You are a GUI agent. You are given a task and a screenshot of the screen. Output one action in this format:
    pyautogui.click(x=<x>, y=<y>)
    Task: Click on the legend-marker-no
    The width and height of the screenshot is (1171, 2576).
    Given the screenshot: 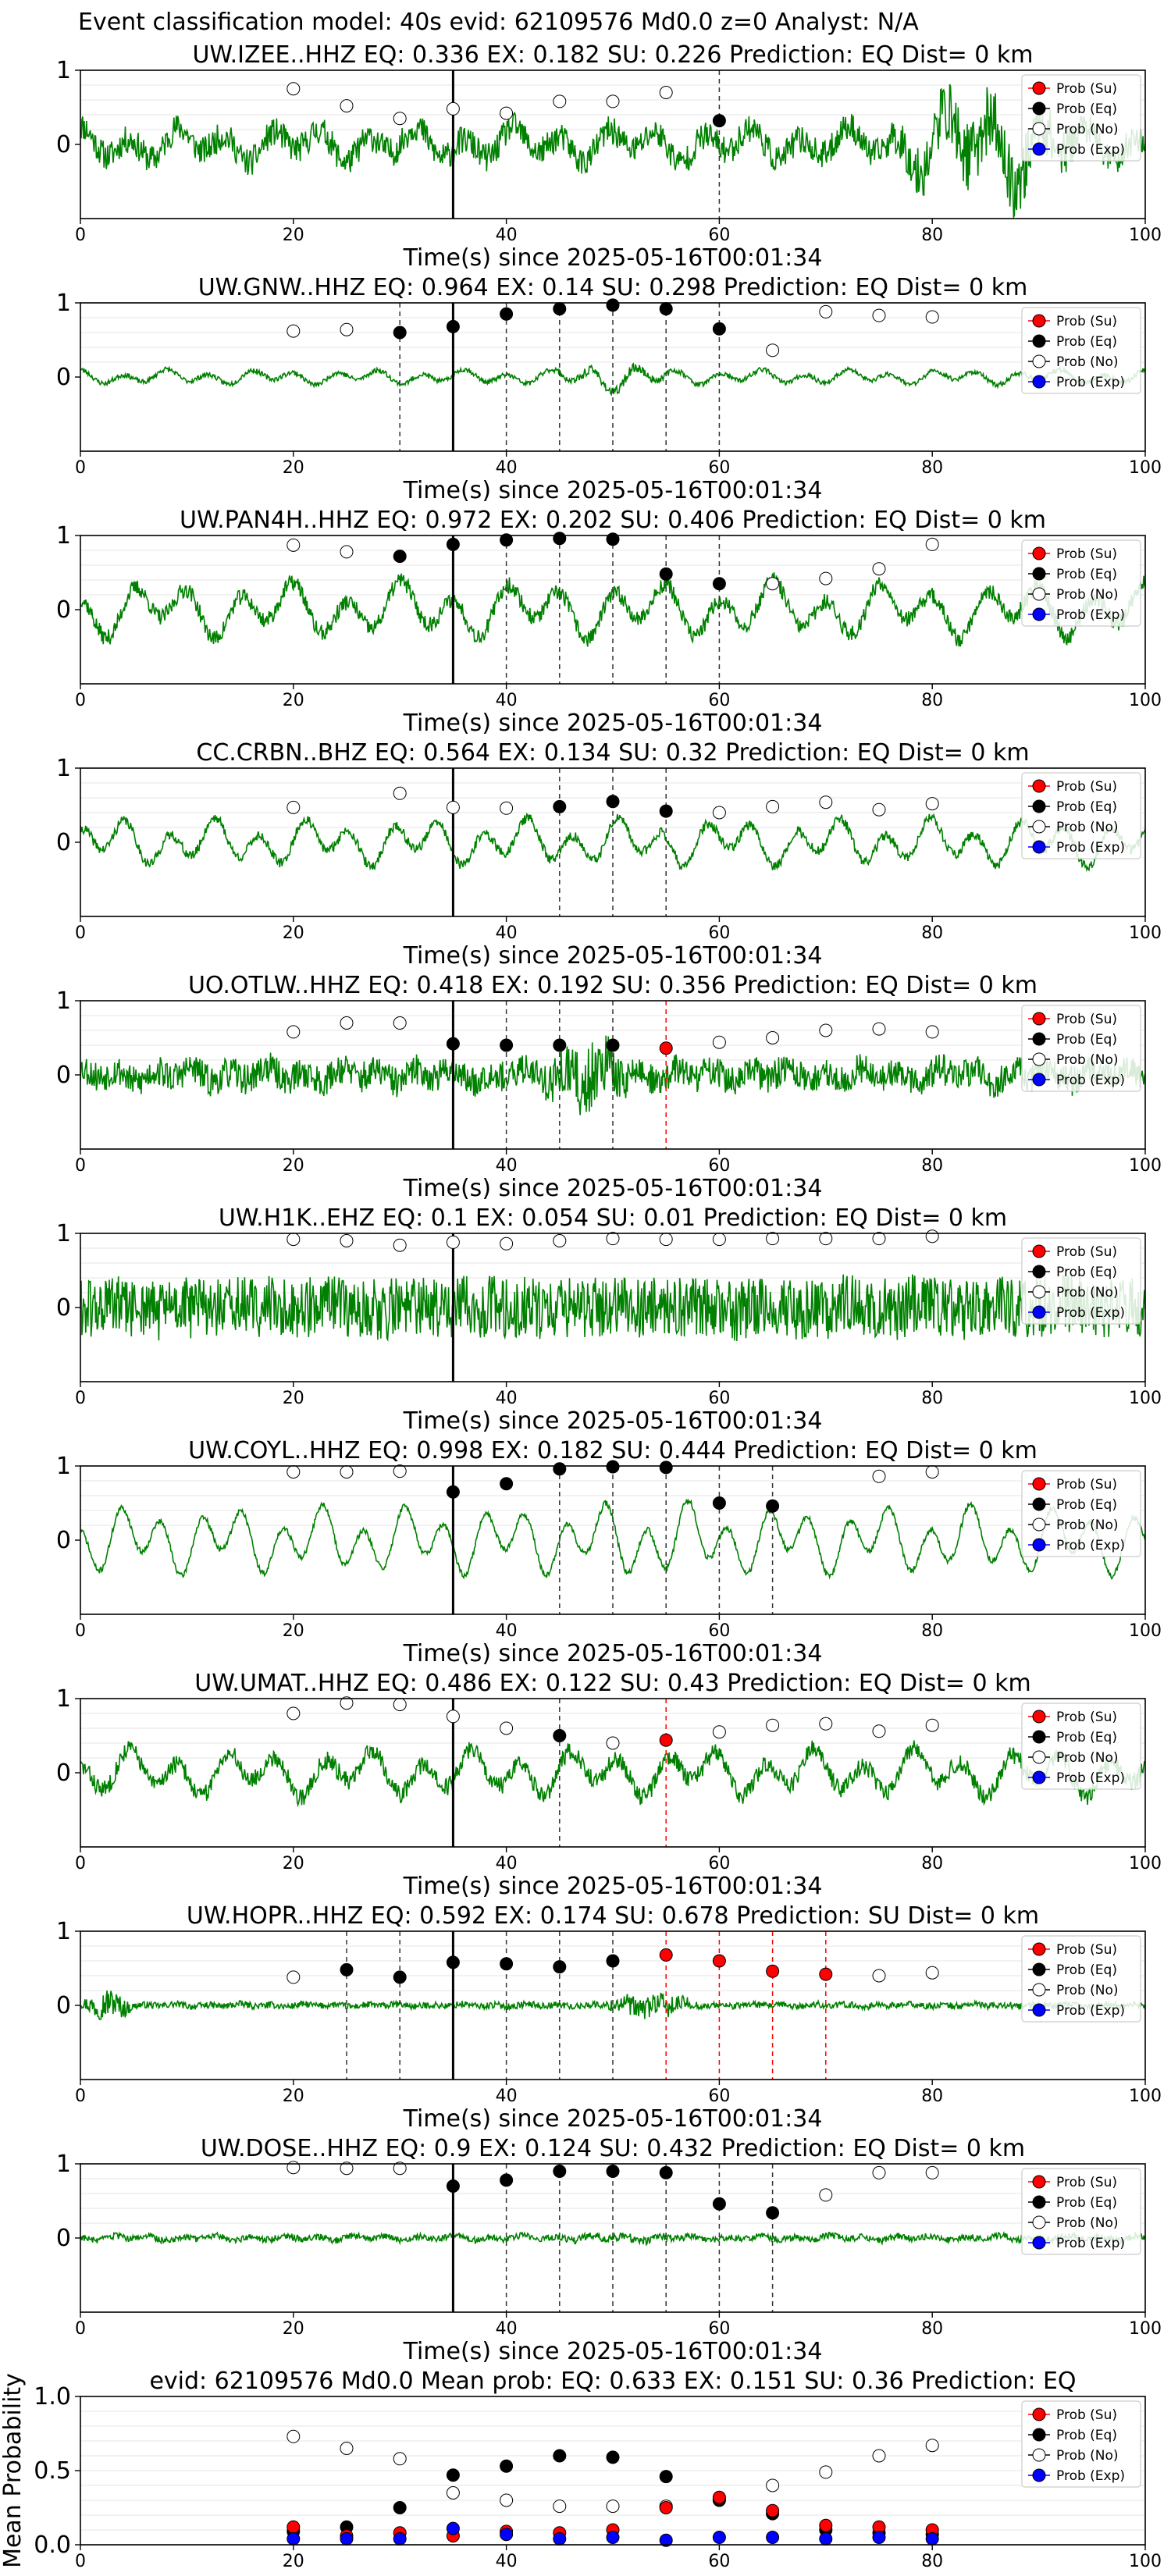 What is the action you would take?
    pyautogui.click(x=1039, y=1524)
    